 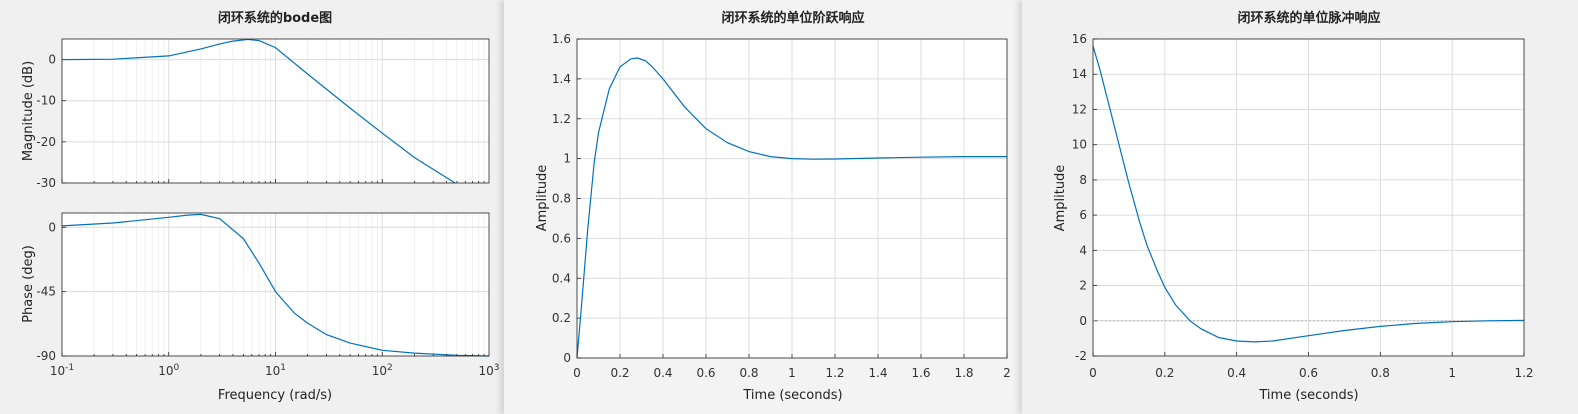 What do you see at coordinates (46, 142) in the screenshot?
I see `y-tick-label: -20` at bounding box center [46, 142].